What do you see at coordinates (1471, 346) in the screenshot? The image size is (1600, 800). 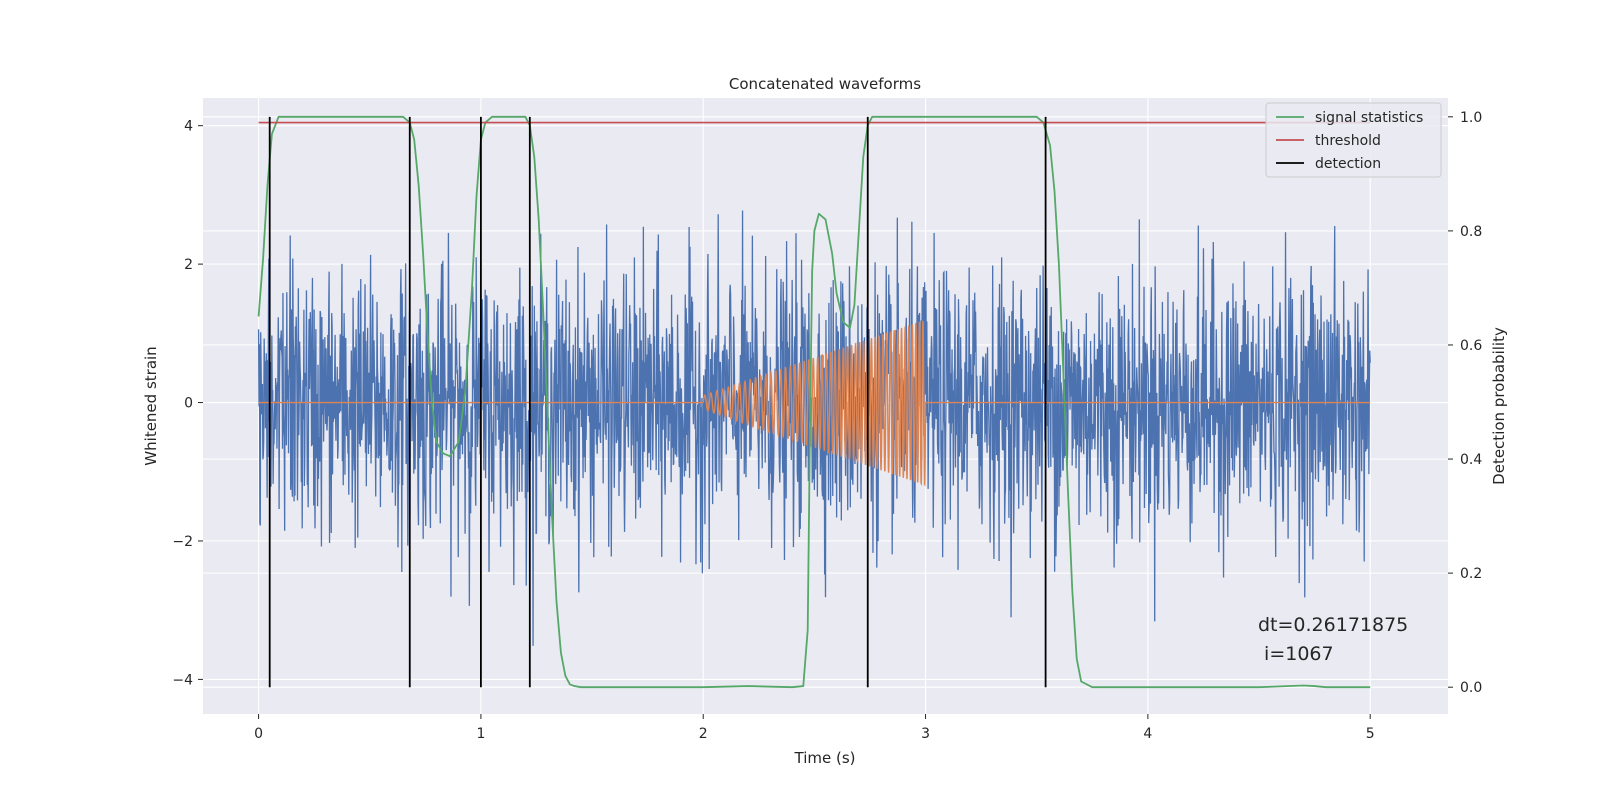 I see `y2-tick-label: 0.6` at bounding box center [1471, 346].